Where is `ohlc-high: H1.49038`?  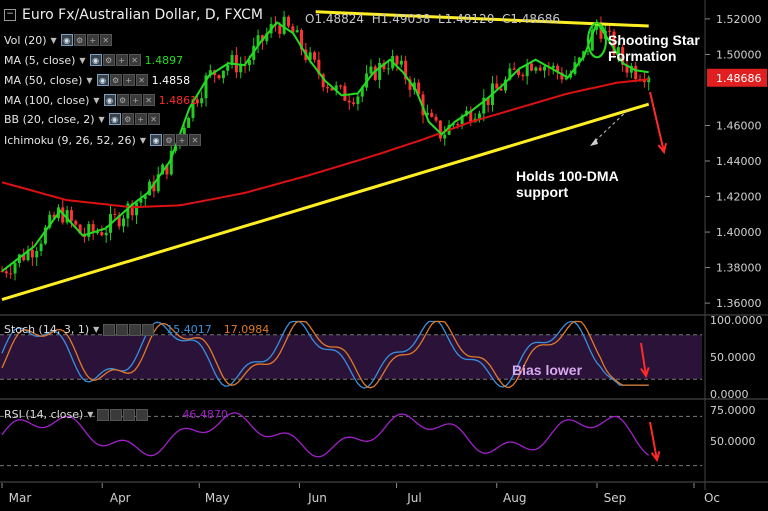
ohlc-high: H1.49038 is located at coordinates (401, 19).